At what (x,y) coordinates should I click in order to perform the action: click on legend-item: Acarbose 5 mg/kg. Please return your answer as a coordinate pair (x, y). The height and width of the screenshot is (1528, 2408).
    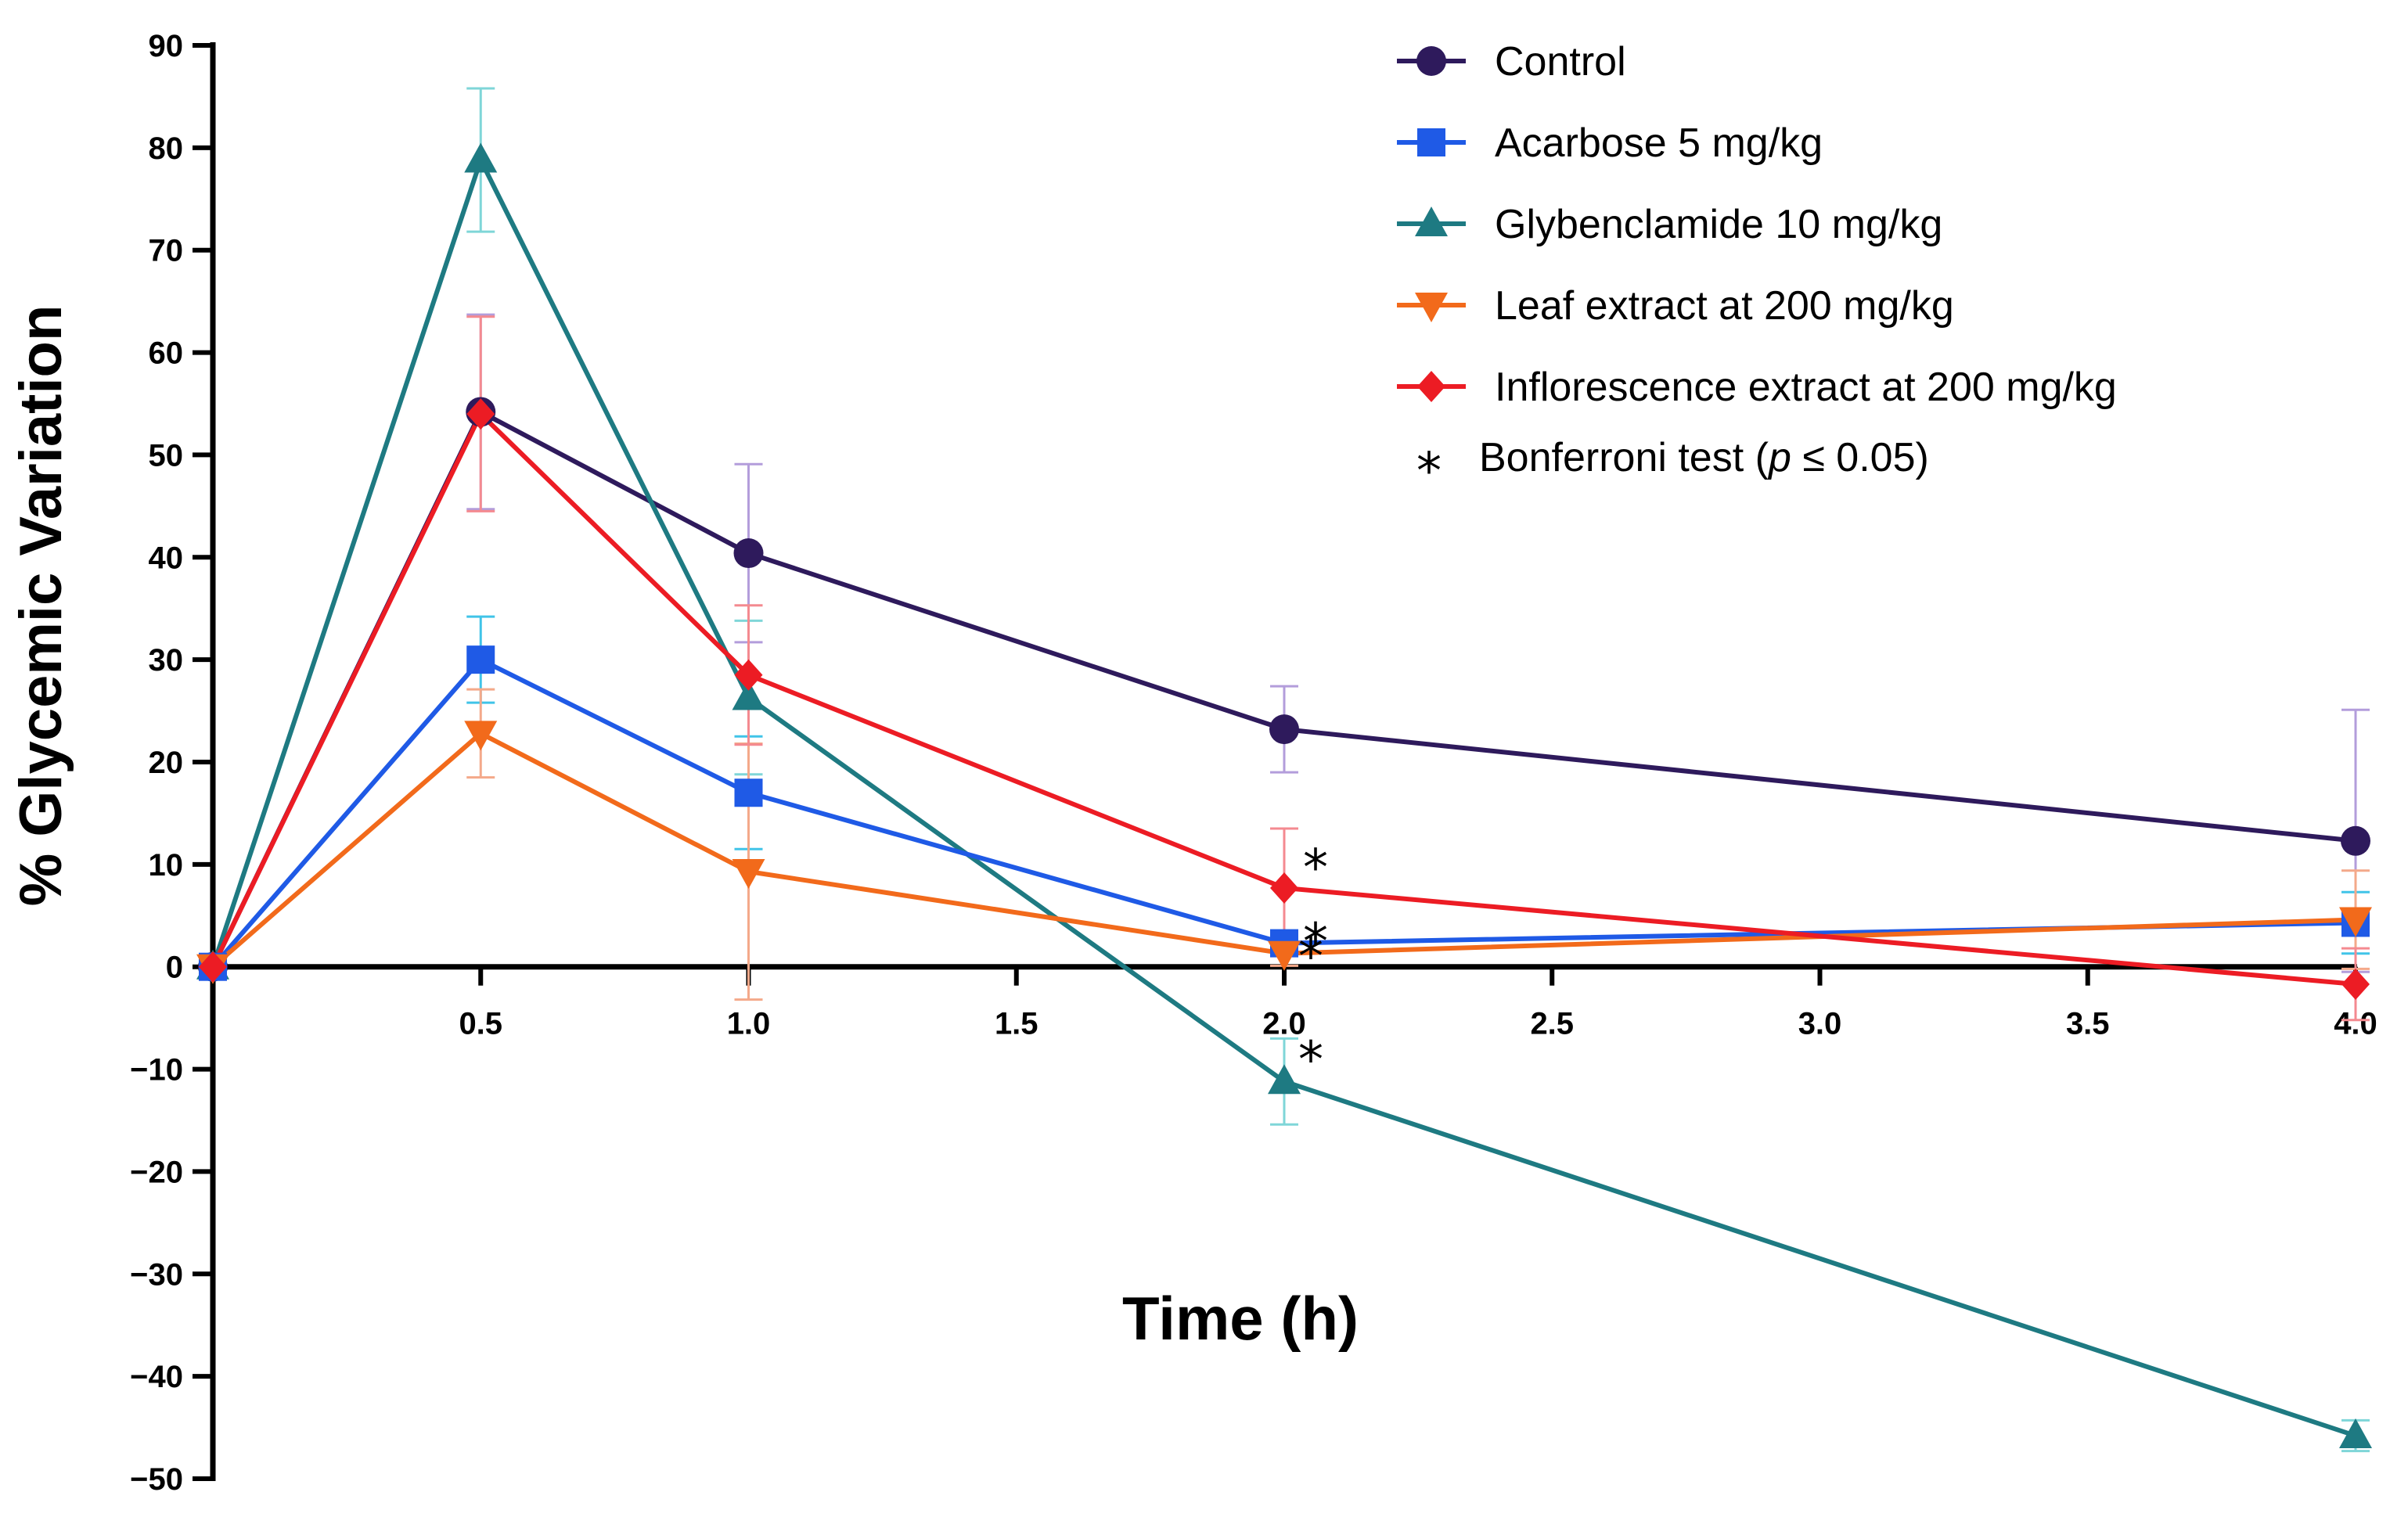
    Looking at the image, I should click on (1610, 143).